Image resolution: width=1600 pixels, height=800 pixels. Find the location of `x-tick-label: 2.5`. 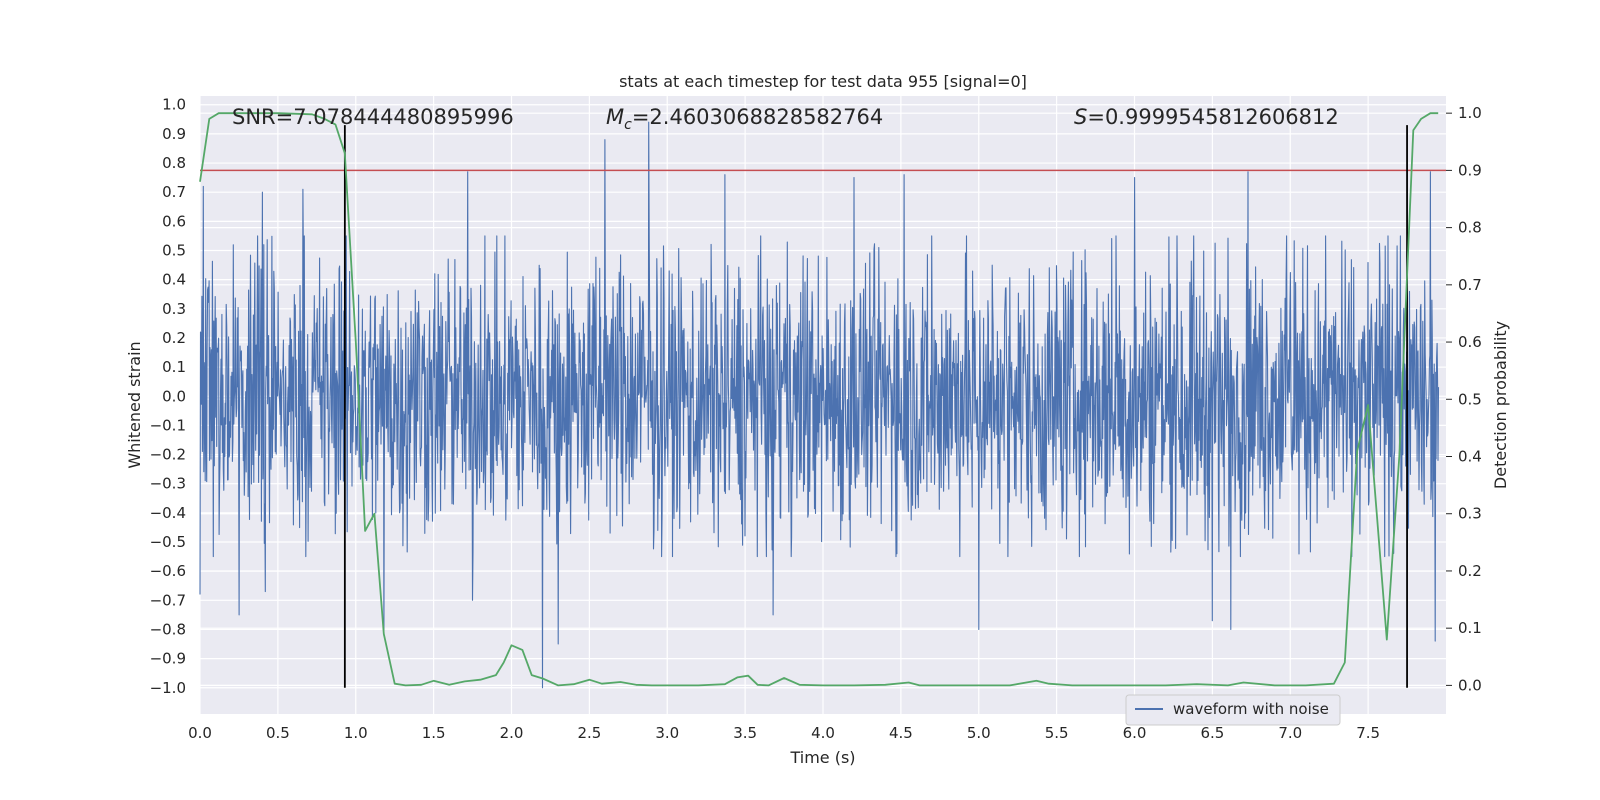

x-tick-label: 2.5 is located at coordinates (589, 733).